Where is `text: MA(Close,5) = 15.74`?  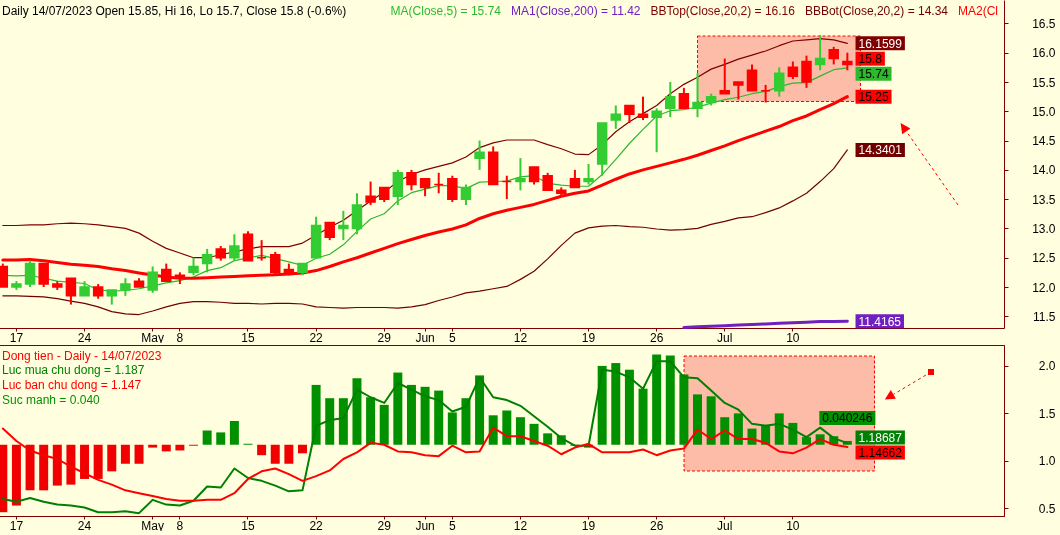 text: MA(Close,5) = 15.74 is located at coordinates (446, 10).